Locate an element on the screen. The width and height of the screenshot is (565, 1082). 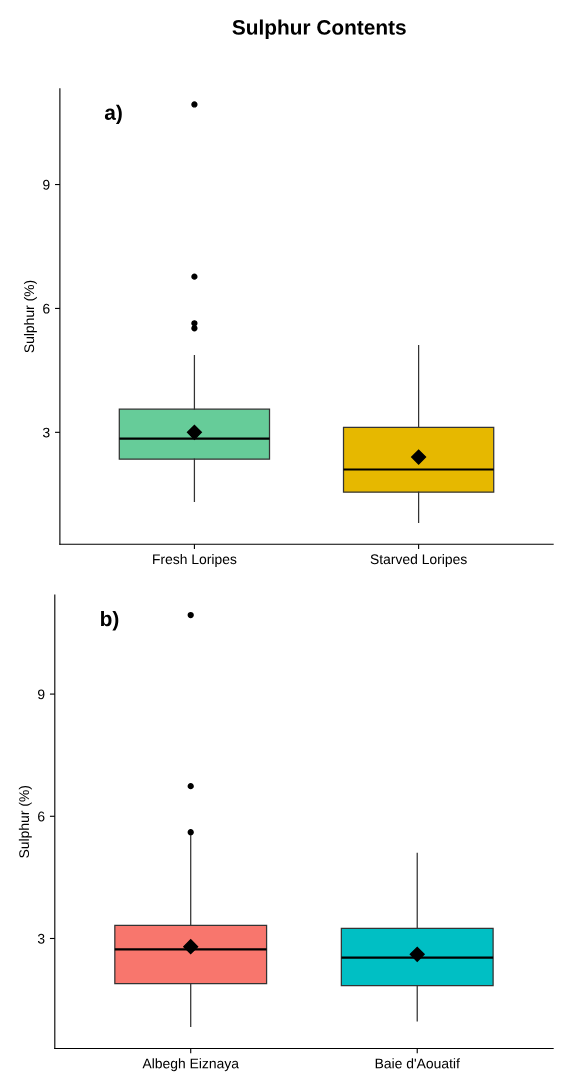
x-tick-label: Baie d'Aouatif is located at coordinates (417, 1063).